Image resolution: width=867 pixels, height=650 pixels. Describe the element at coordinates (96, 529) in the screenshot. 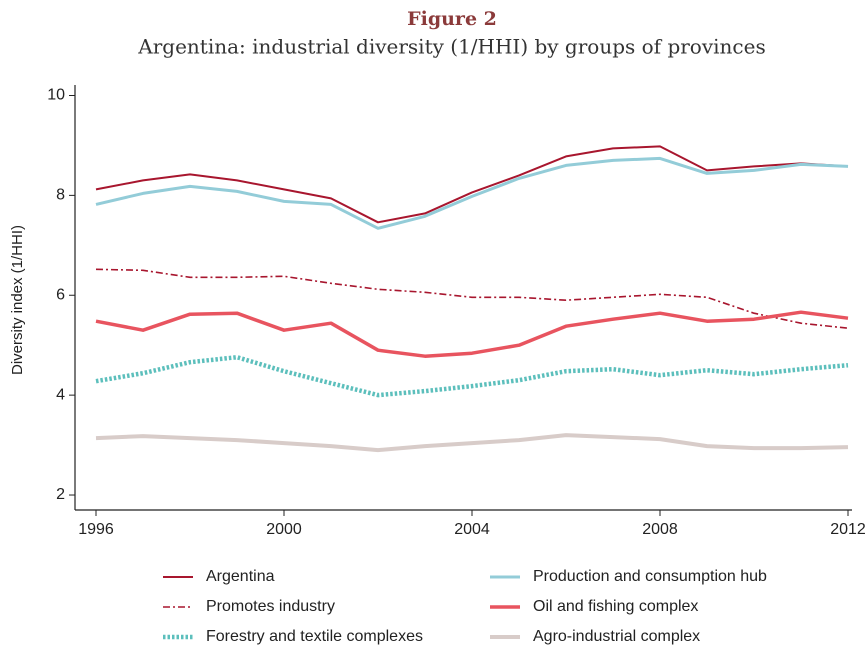

I see `x-tick-label: 1996` at that location.